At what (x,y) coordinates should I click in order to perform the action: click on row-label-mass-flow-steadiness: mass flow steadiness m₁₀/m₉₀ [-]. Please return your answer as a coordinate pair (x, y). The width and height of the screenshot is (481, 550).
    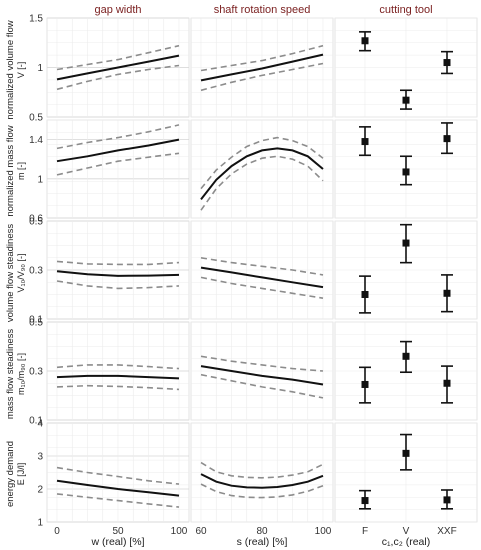
    Looking at the image, I should click on (15, 374).